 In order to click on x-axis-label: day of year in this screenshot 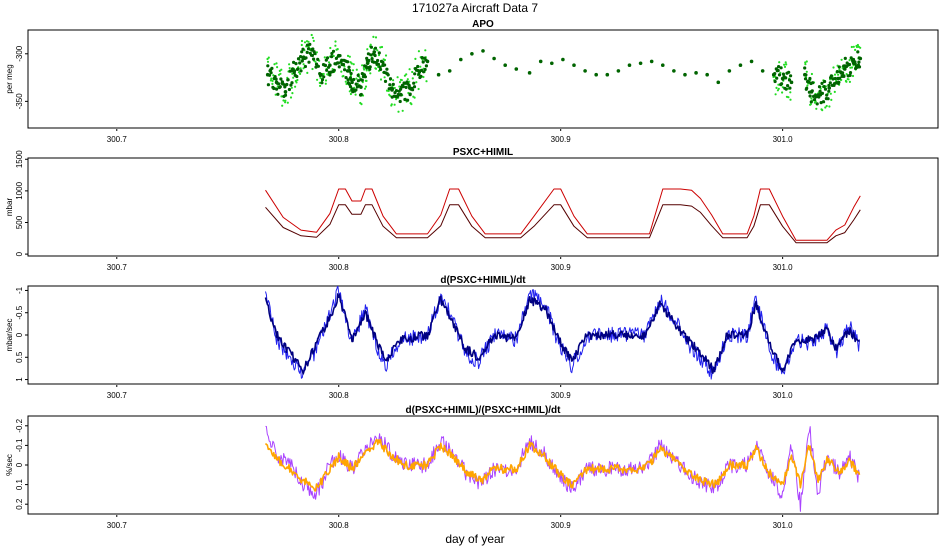, I will do `click(474, 539)`.